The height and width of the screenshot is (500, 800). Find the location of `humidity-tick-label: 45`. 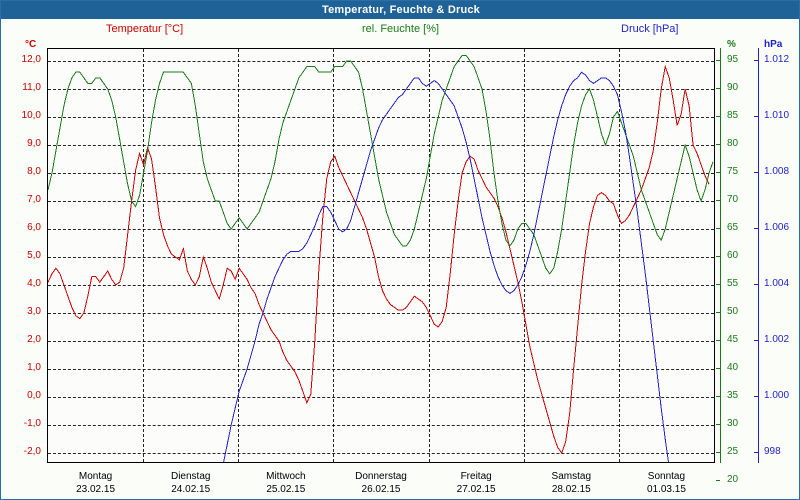

humidity-tick-label: 45 is located at coordinates (733, 339).